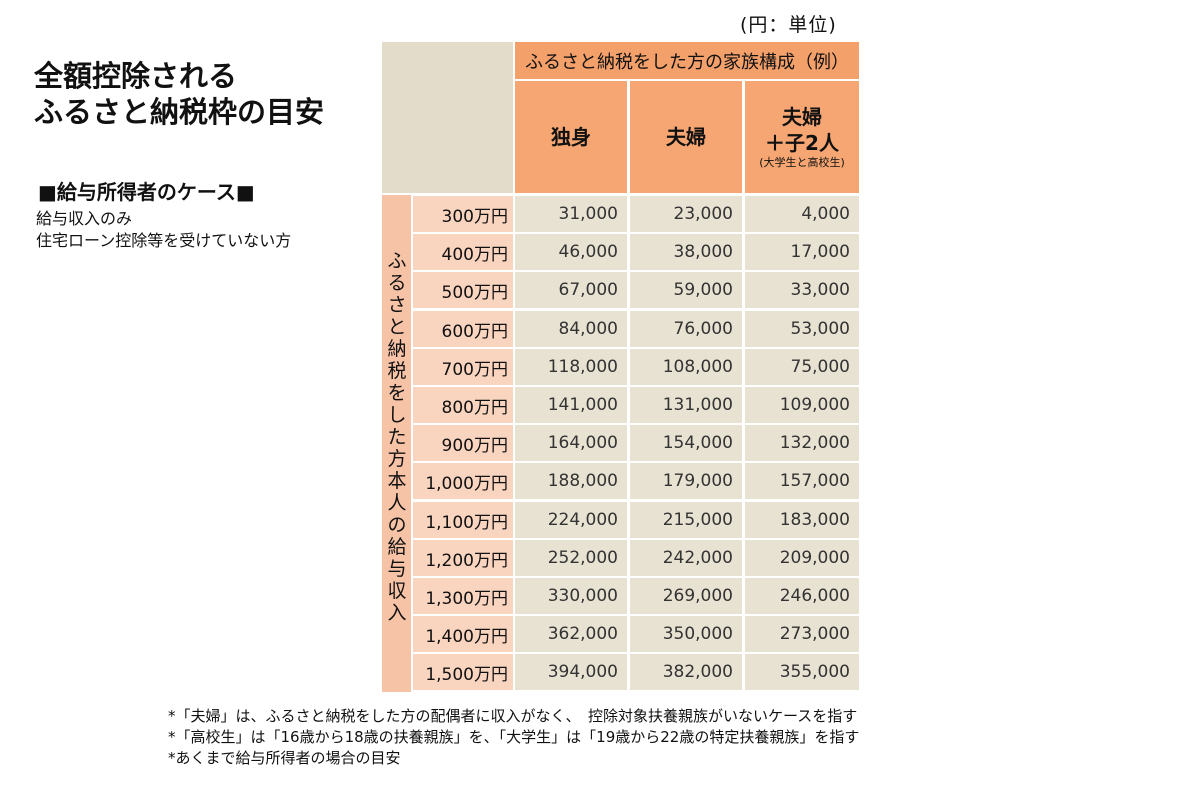  I want to click on table-cell: 67,000, so click(571, 290).